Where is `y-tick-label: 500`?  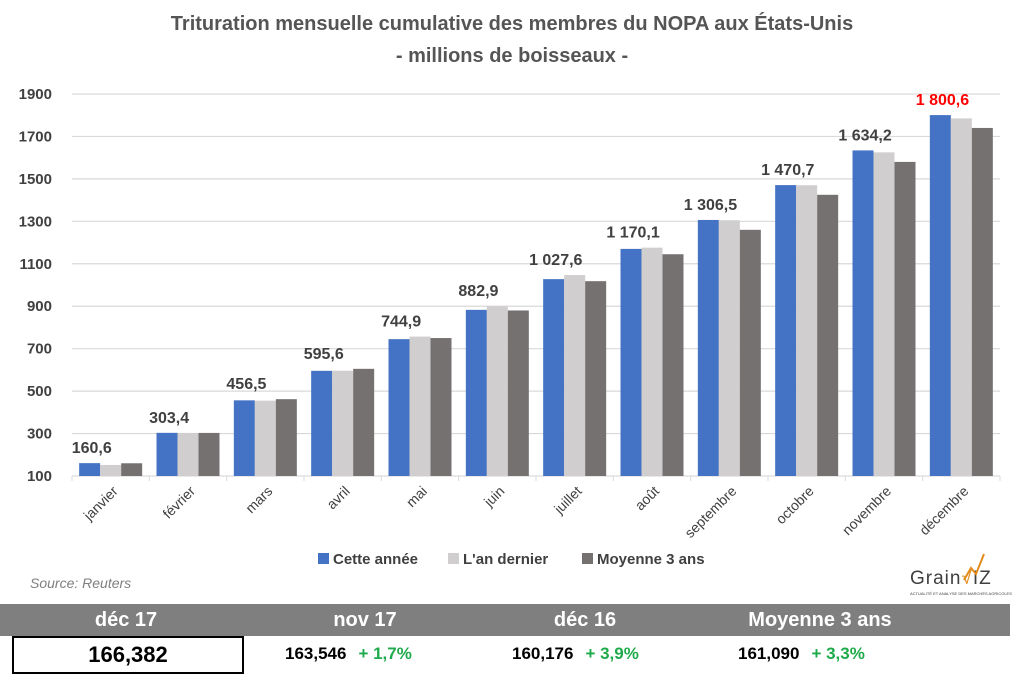 y-tick-label: 500 is located at coordinates (39, 391).